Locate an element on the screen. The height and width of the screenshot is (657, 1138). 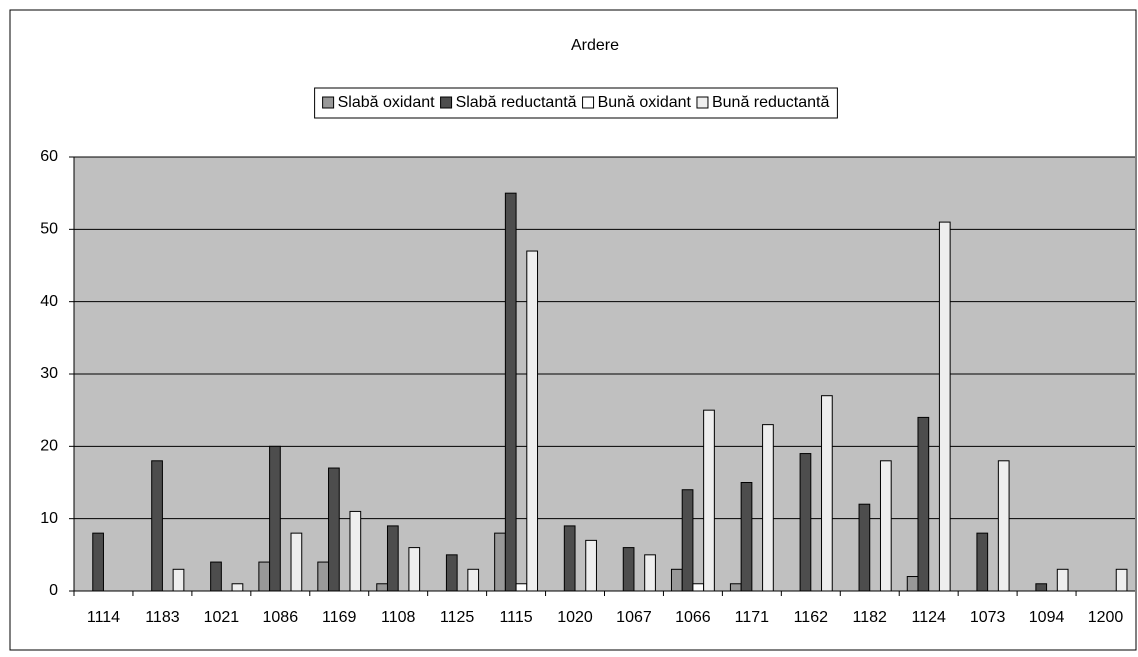
x-tick-label: 1115 is located at coordinates (515, 617).